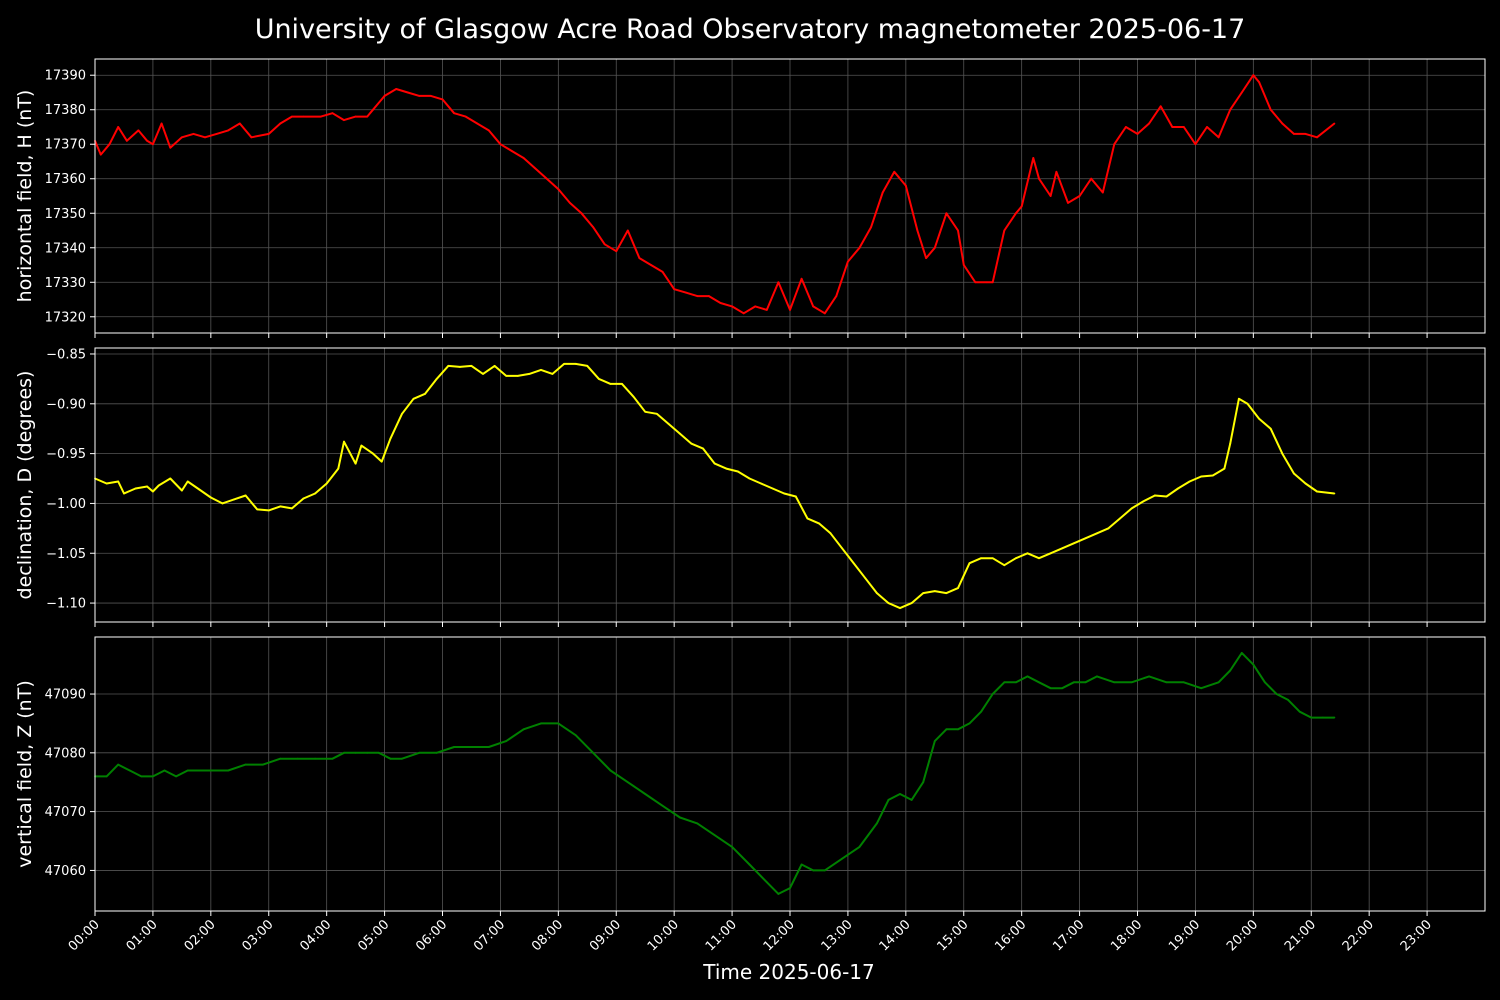 This screenshot has height=1000, width=1500. Describe the element at coordinates (65, 110) in the screenshot. I see `y-tick-label: 17380` at that location.